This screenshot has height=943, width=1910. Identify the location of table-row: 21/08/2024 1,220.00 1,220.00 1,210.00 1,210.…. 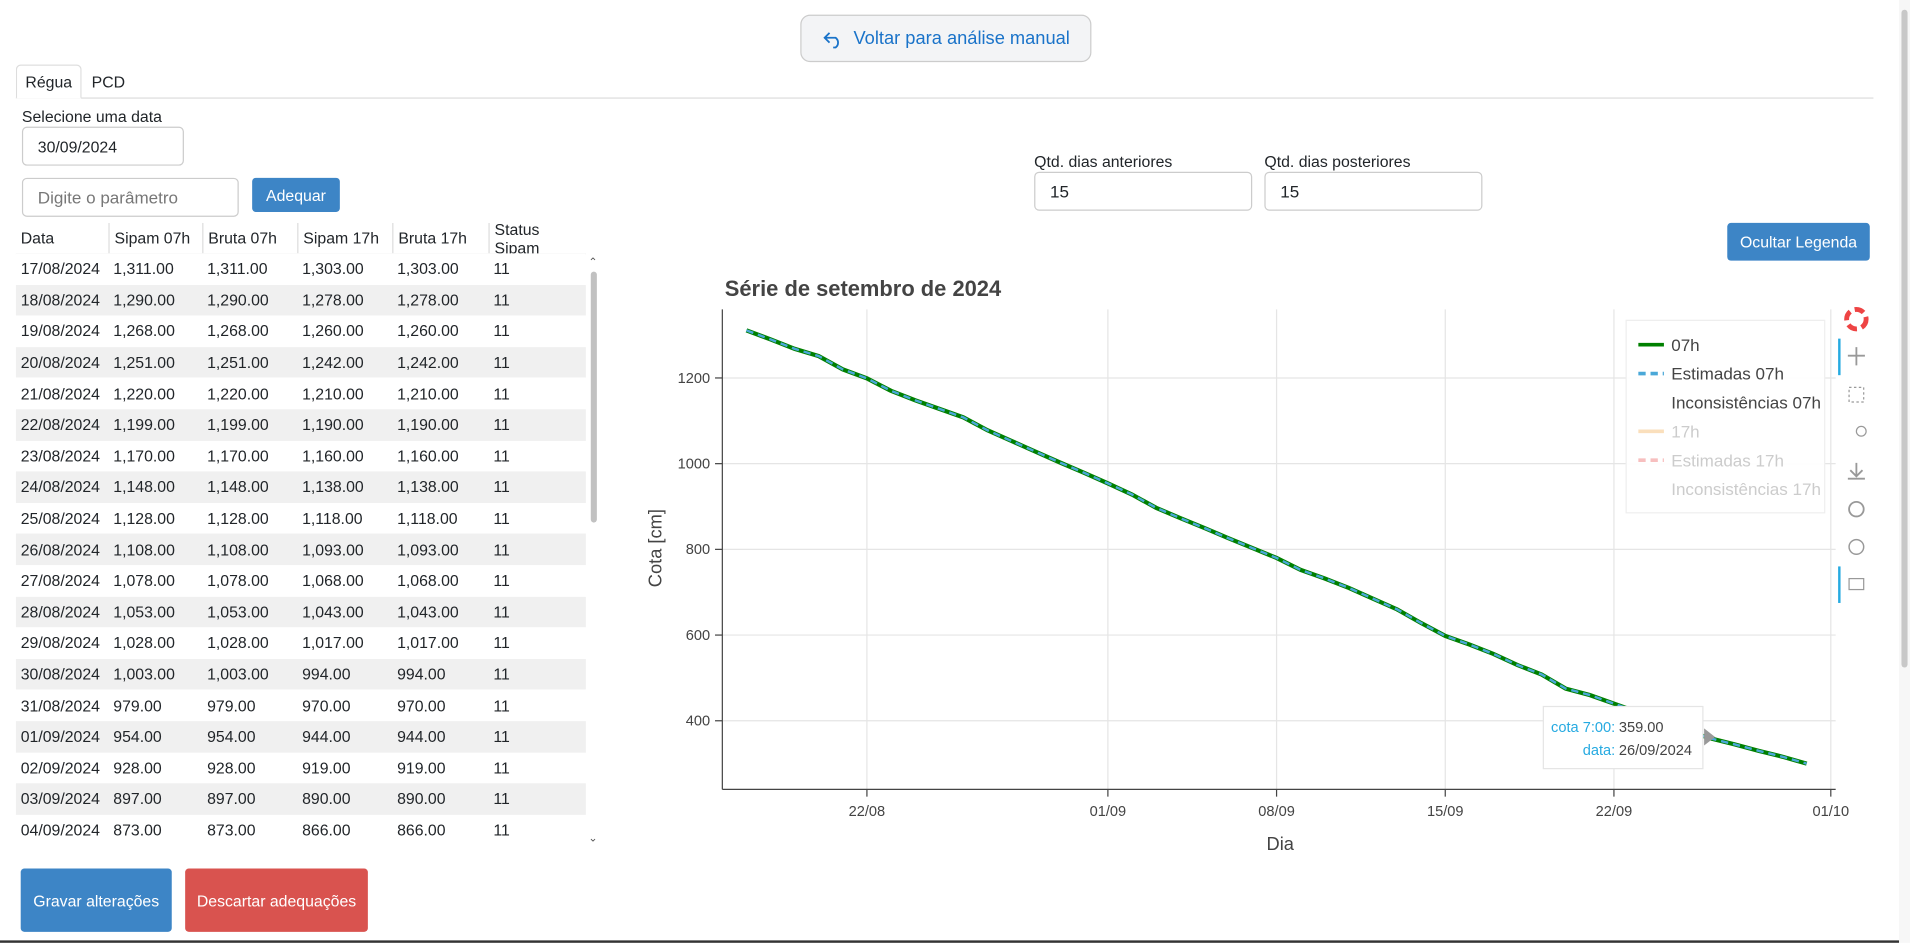
(300, 394).